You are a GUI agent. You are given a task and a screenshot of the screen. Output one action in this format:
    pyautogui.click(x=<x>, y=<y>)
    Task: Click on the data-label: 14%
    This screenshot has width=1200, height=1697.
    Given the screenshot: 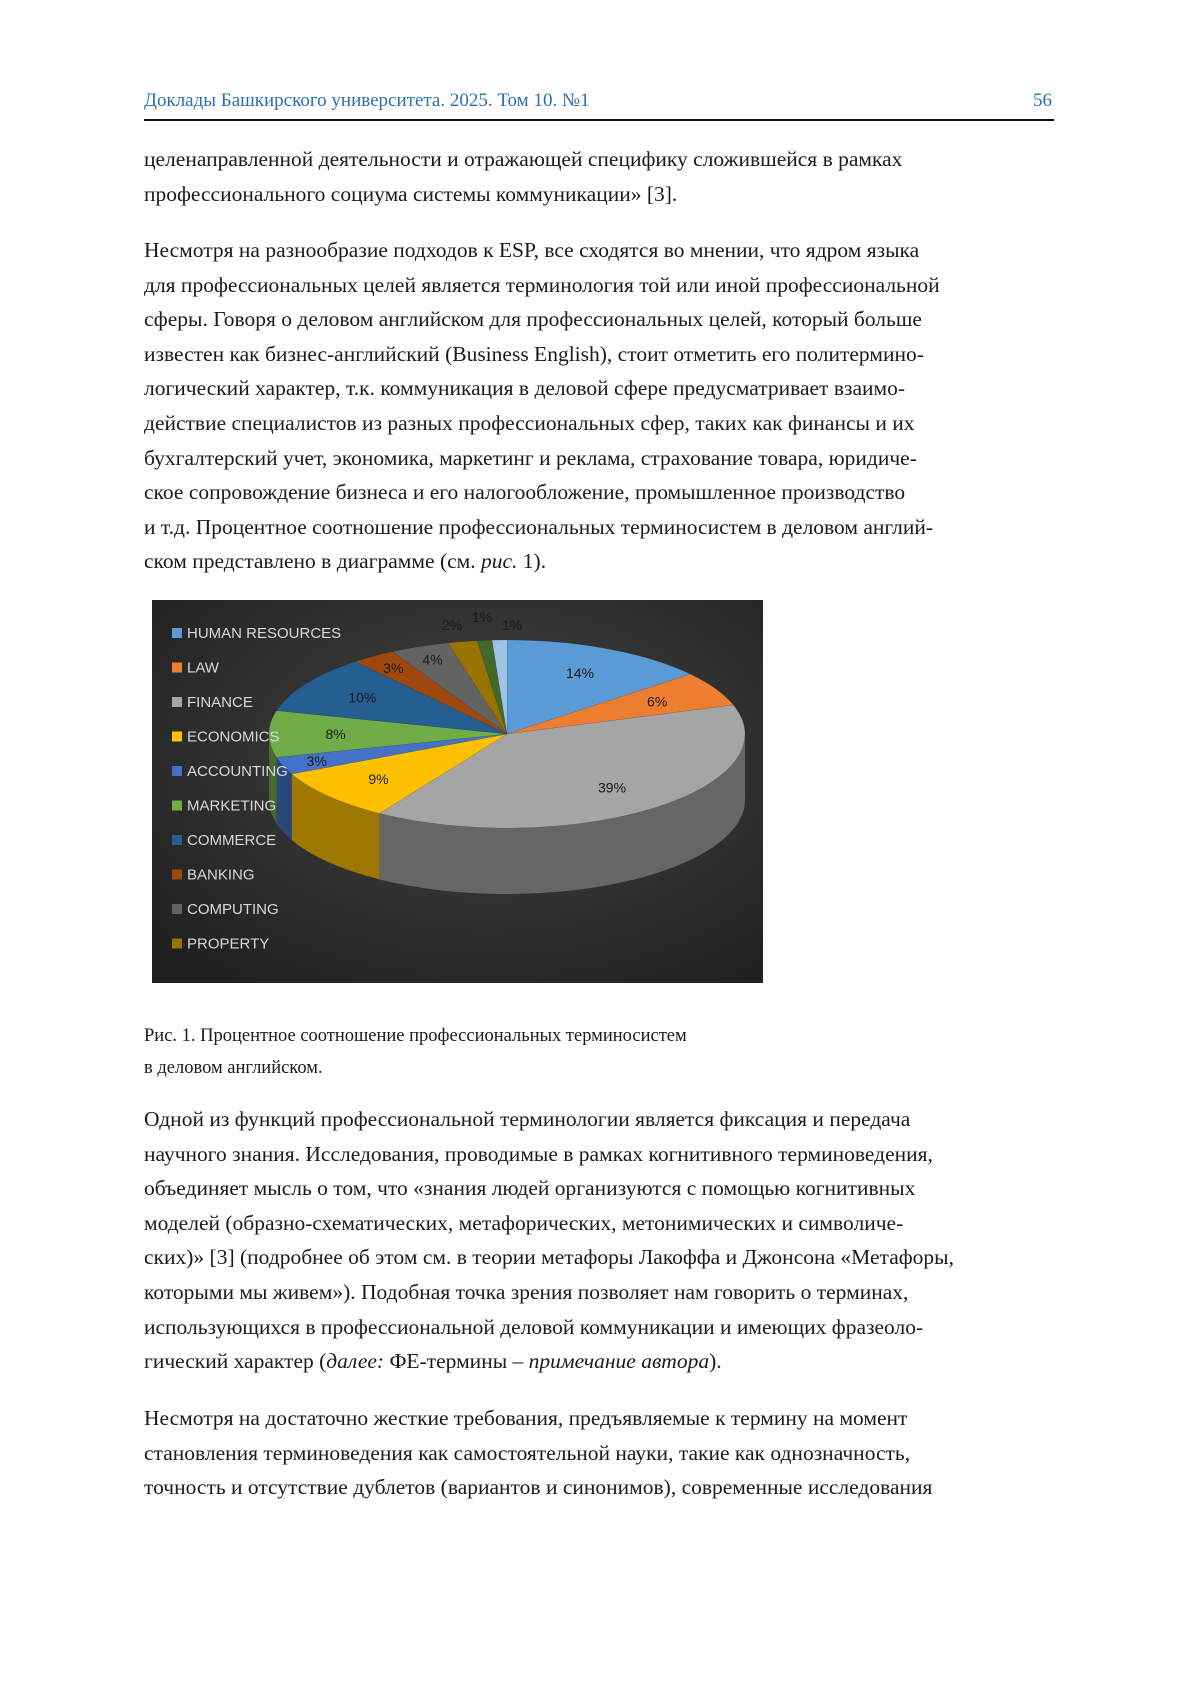 What is the action you would take?
    pyautogui.click(x=580, y=673)
    